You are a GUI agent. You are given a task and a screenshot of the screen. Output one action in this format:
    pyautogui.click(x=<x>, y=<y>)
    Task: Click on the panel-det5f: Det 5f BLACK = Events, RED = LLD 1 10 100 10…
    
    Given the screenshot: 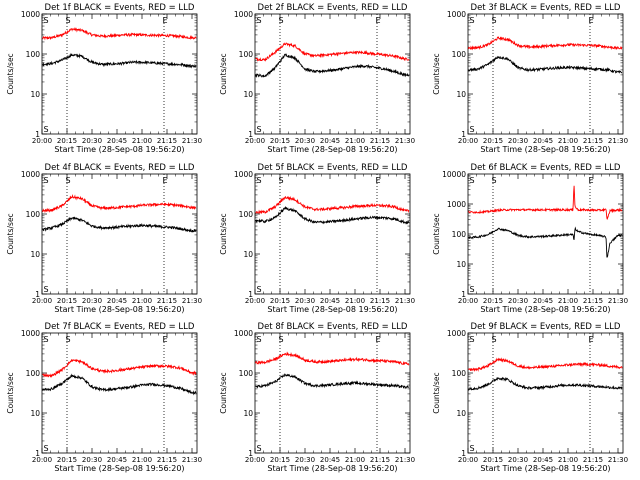 What is the action you would take?
    pyautogui.click(x=317, y=238)
    